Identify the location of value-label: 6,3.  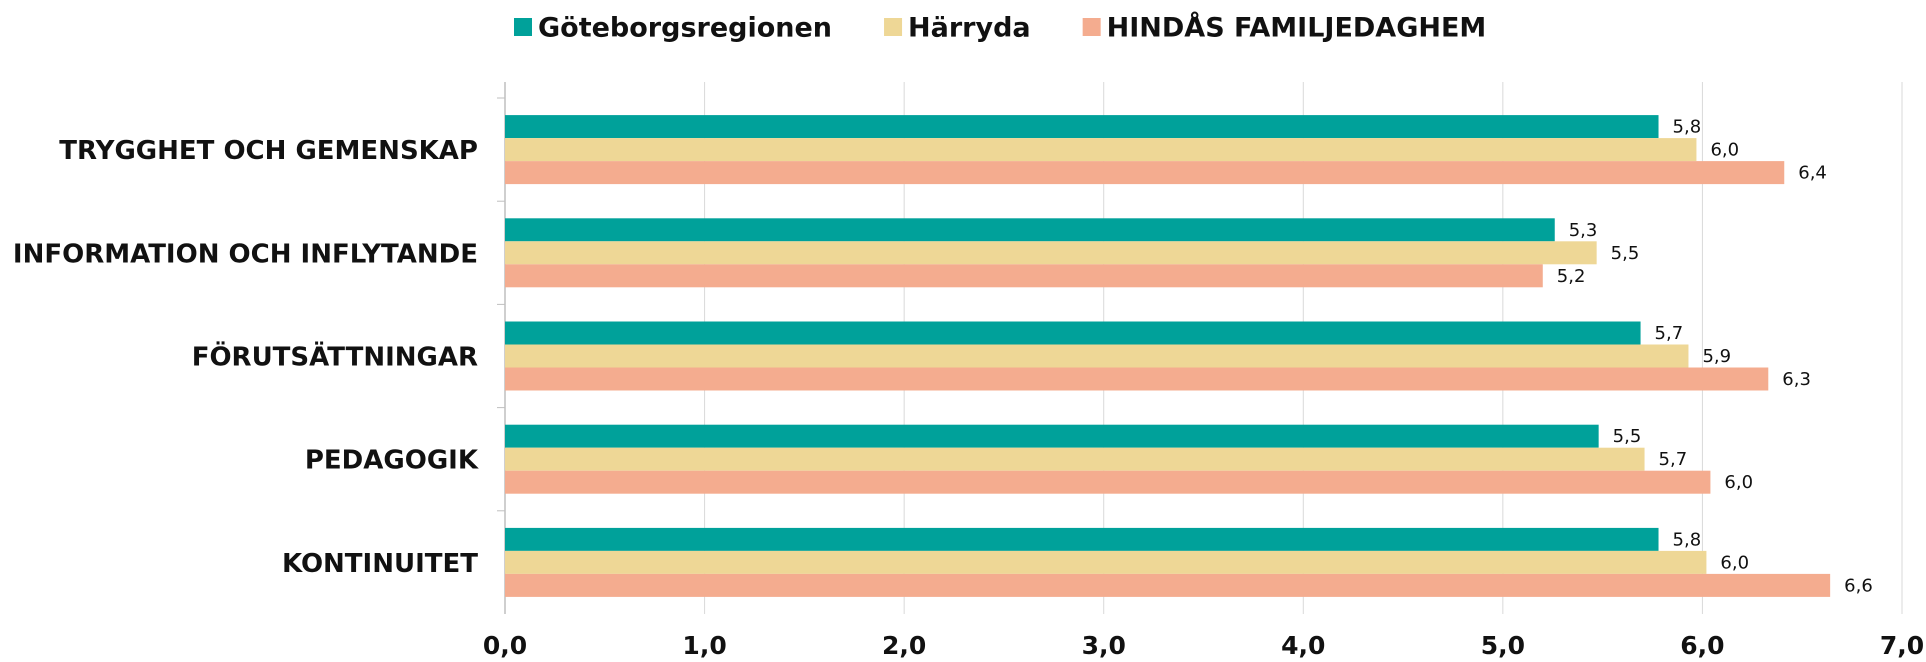
(1796, 379).